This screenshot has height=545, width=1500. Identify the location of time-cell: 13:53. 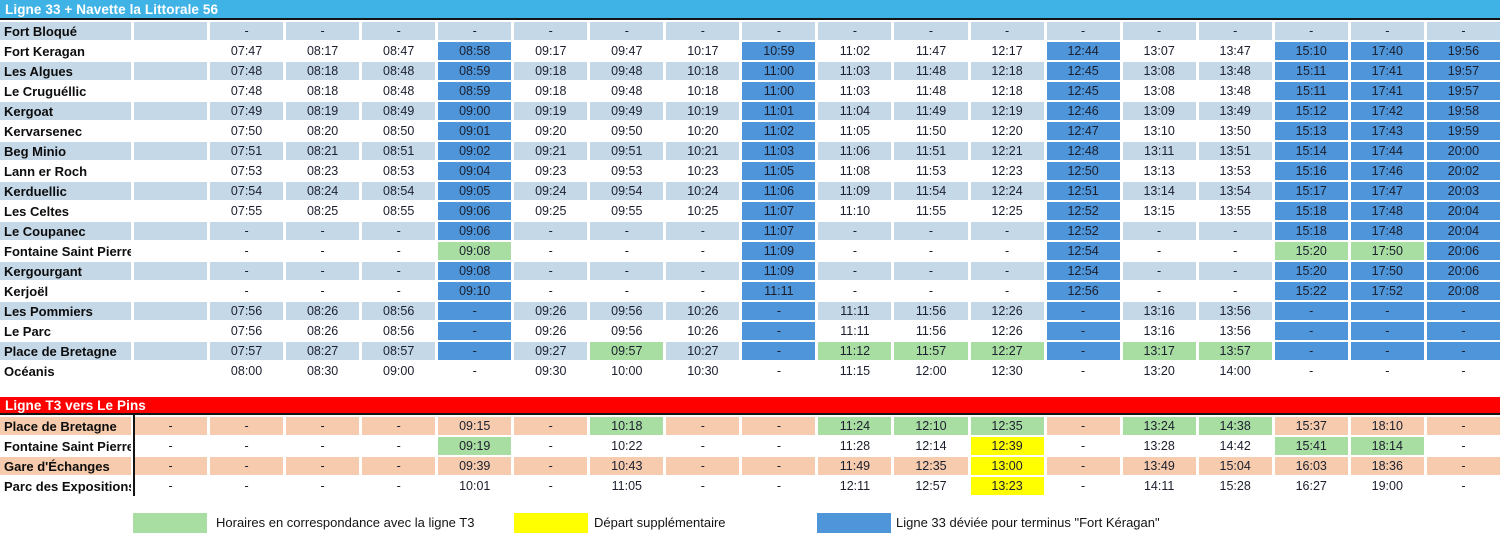
(1235, 171).